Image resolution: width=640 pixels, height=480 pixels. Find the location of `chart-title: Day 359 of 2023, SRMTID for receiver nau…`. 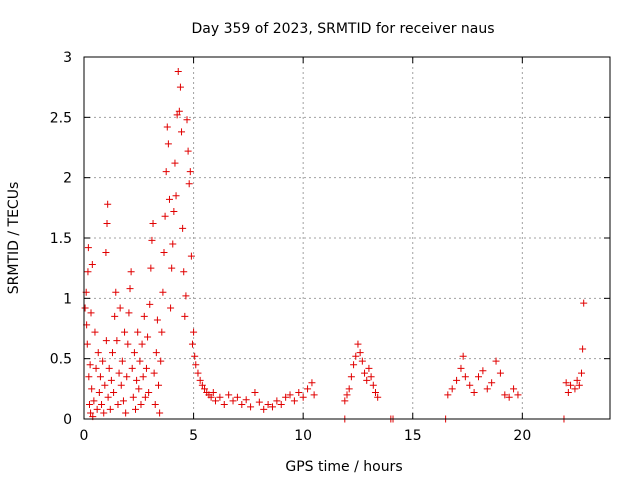

chart-title: Day 359 of 2023, SRMTID for receiver nau… is located at coordinates (342, 29).